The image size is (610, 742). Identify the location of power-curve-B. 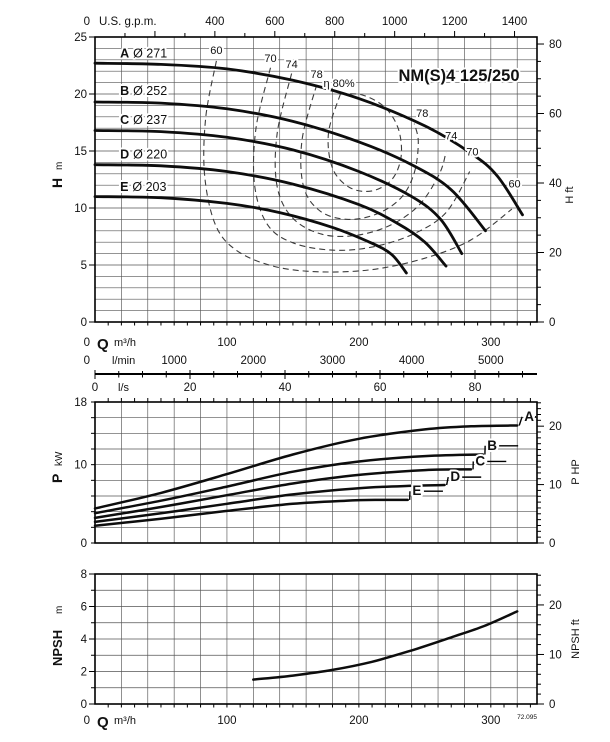
(289, 484).